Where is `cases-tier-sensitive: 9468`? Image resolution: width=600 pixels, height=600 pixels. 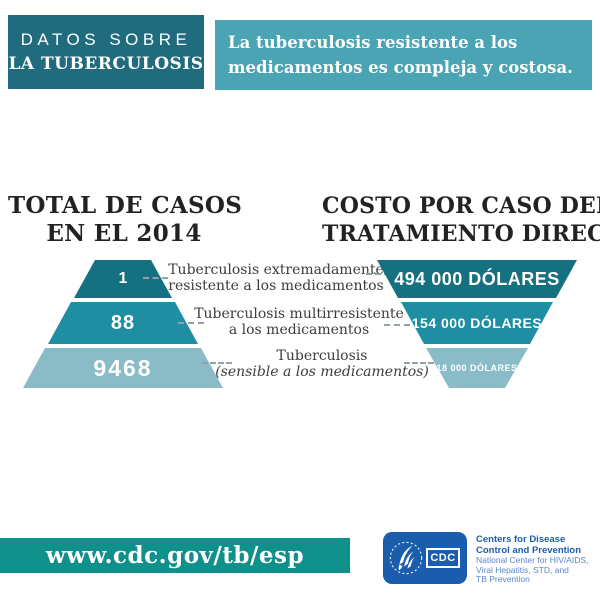
cases-tier-sensitive: 9468 is located at coordinates (123, 368).